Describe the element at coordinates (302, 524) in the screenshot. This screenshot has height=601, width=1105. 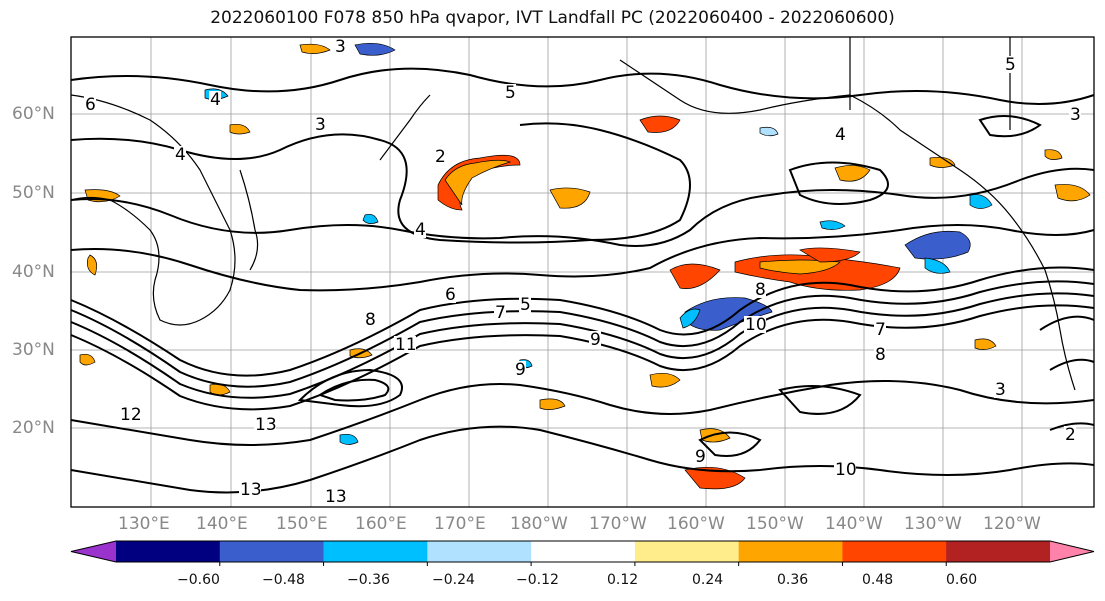
I see `lon-label-150e: 150°E` at that location.